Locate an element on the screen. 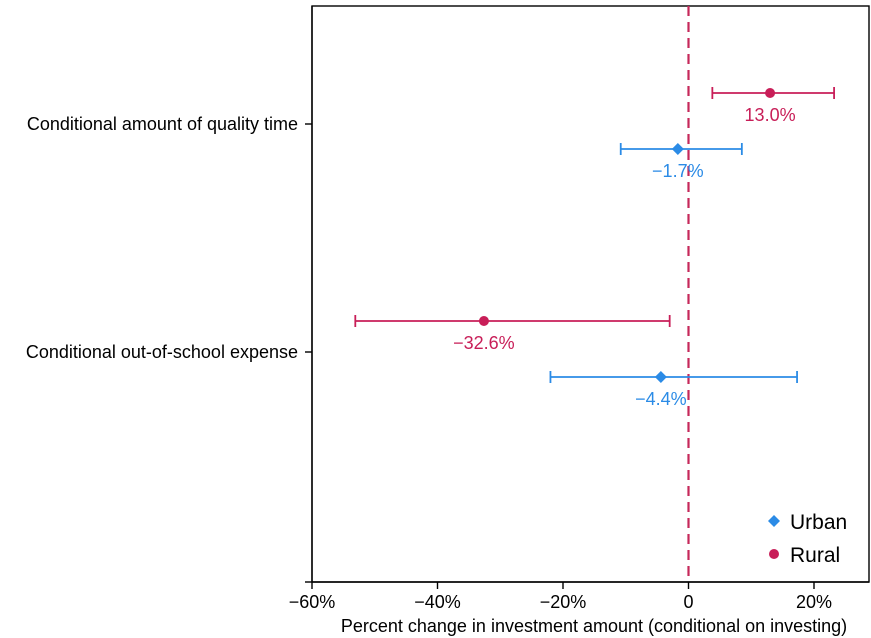 Image resolution: width=871 pixels, height=638 pixels. data-label: −1.7% is located at coordinates (678, 171).